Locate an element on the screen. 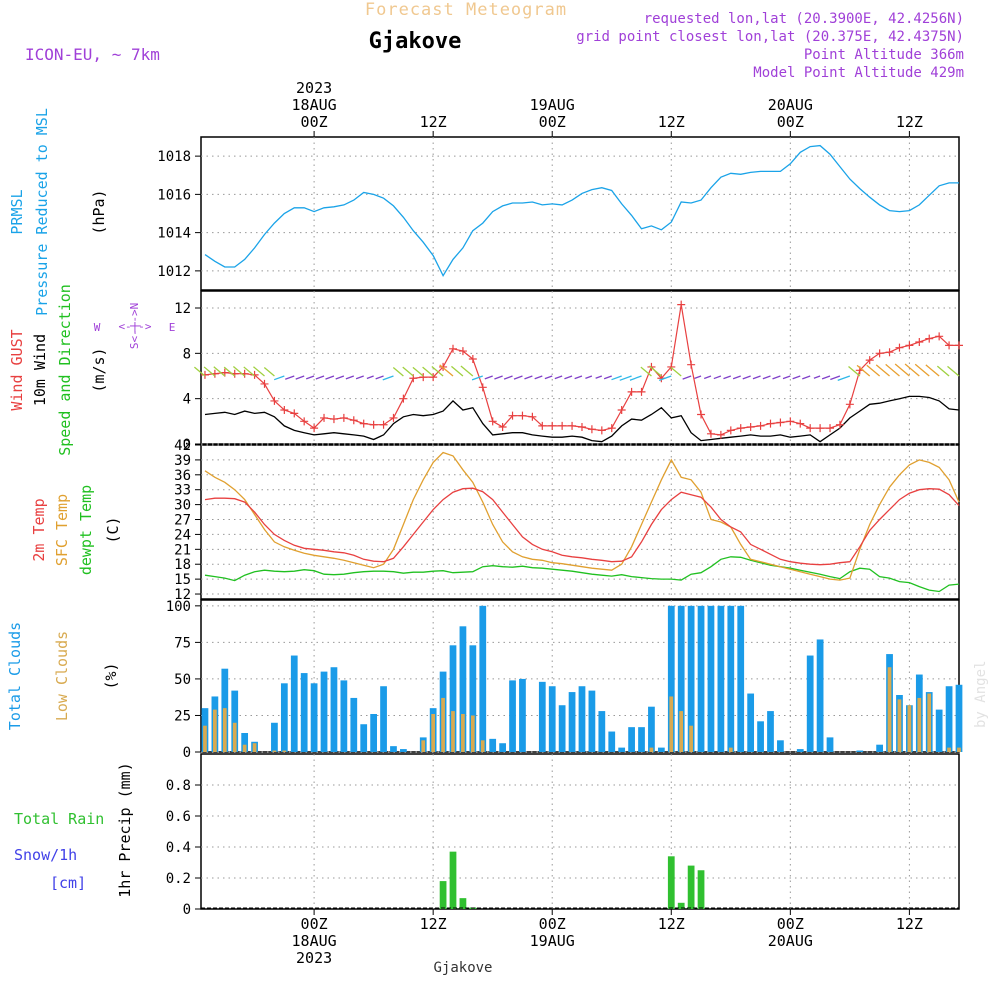 This screenshot has width=1000, height=1000. temperature-ytick-label: 33 is located at coordinates (182, 491).